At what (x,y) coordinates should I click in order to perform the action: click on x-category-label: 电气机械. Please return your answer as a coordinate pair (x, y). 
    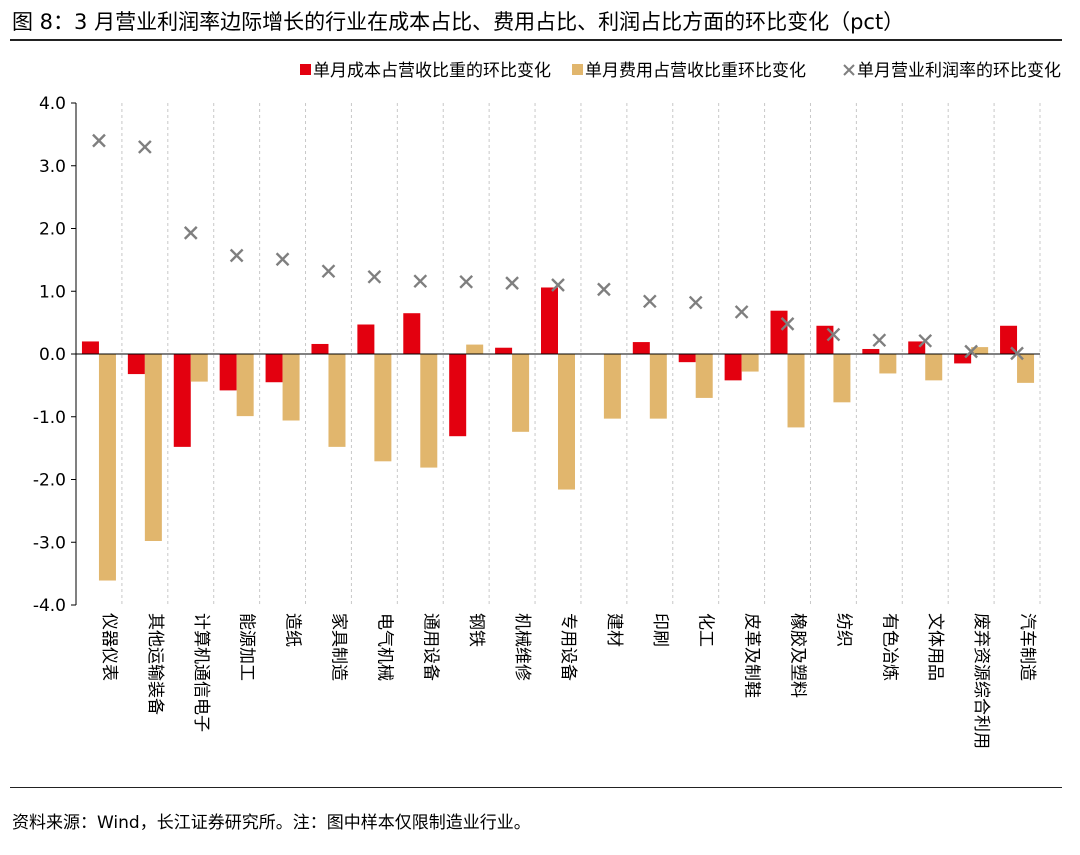
    Looking at the image, I should click on (384, 647).